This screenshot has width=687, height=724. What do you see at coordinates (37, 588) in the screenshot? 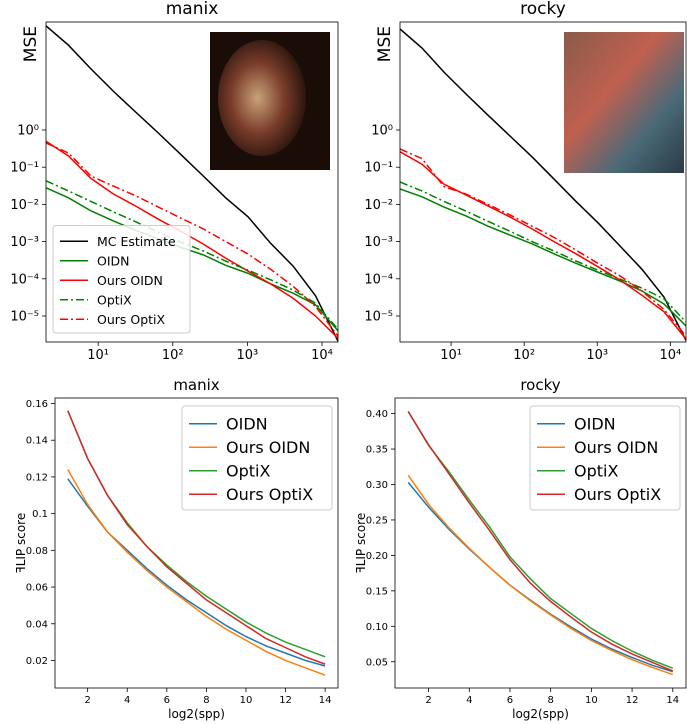
I see `y-tick-label: 0.06` at bounding box center [37, 588].